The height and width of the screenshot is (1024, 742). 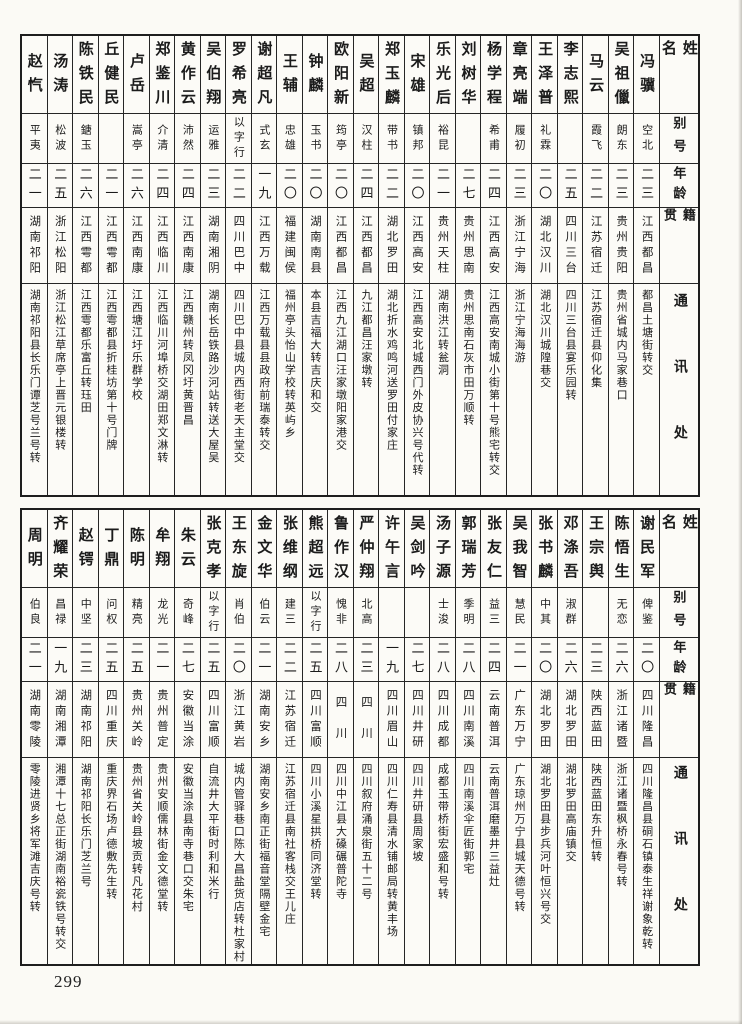 I want to click on person-native-place: 四川巴中, so click(x=238, y=246).